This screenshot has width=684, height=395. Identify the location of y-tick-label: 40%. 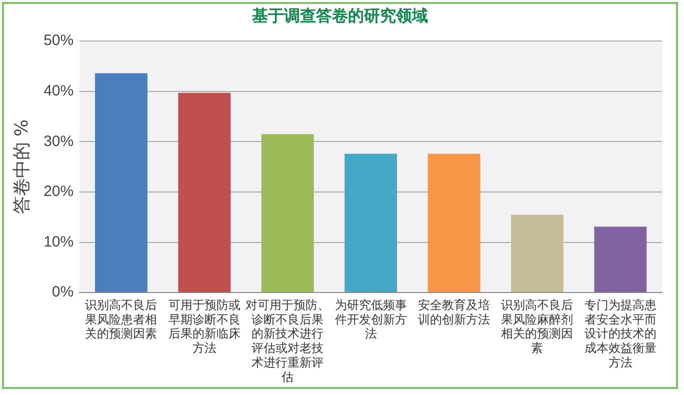
(59, 91).